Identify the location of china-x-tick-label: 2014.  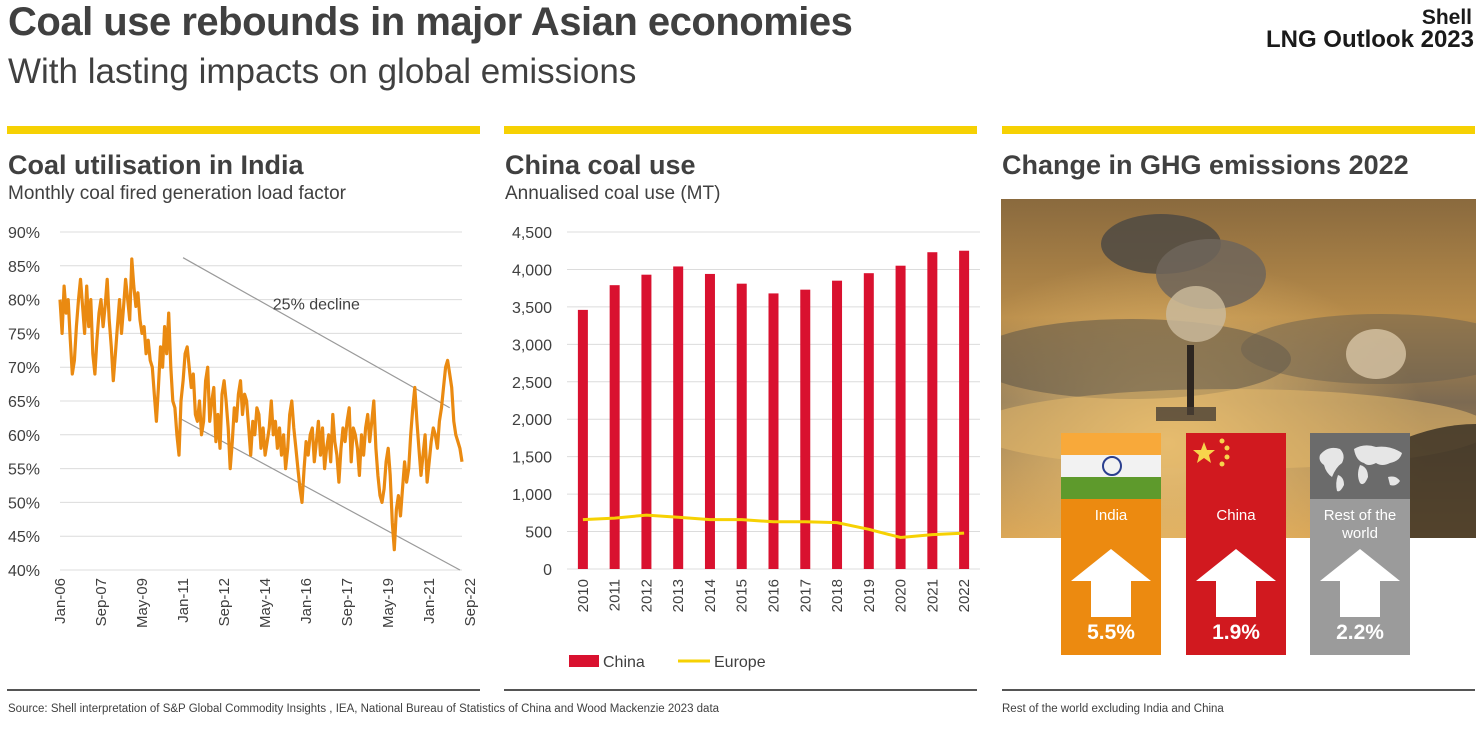
(710, 595).